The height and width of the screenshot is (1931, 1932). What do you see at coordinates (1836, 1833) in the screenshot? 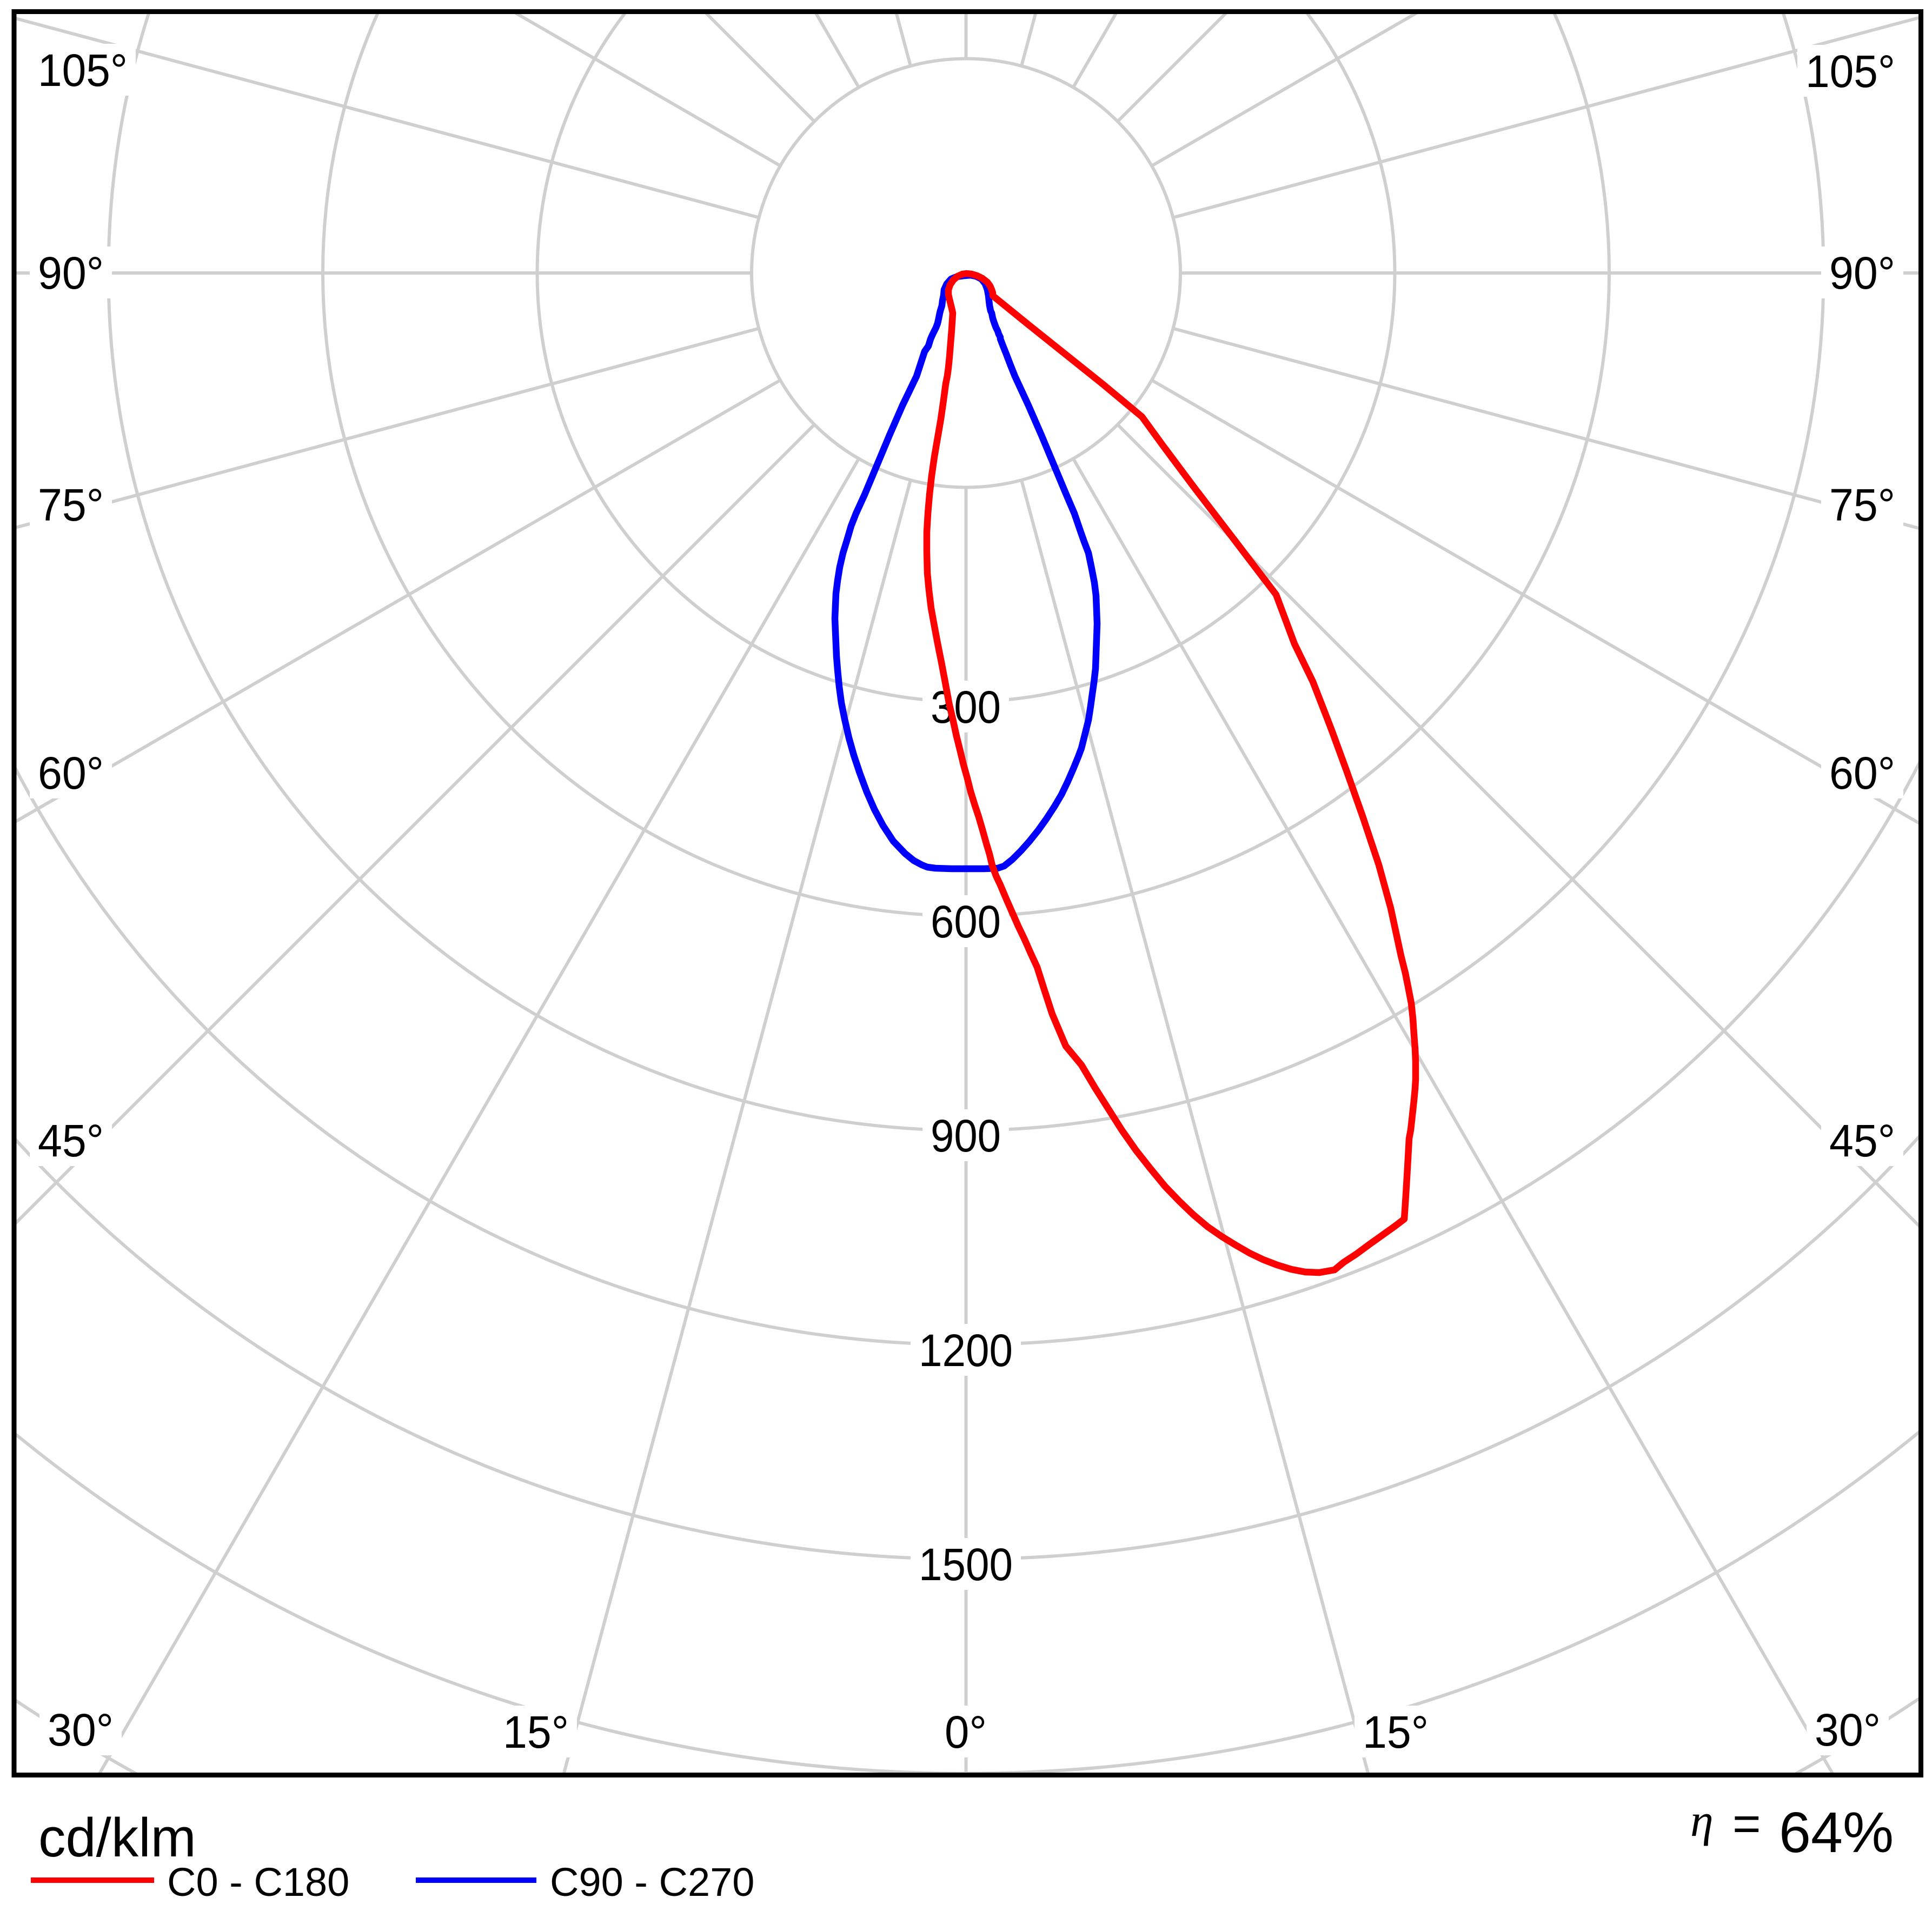
I see `svg-text: 64%` at bounding box center [1836, 1833].